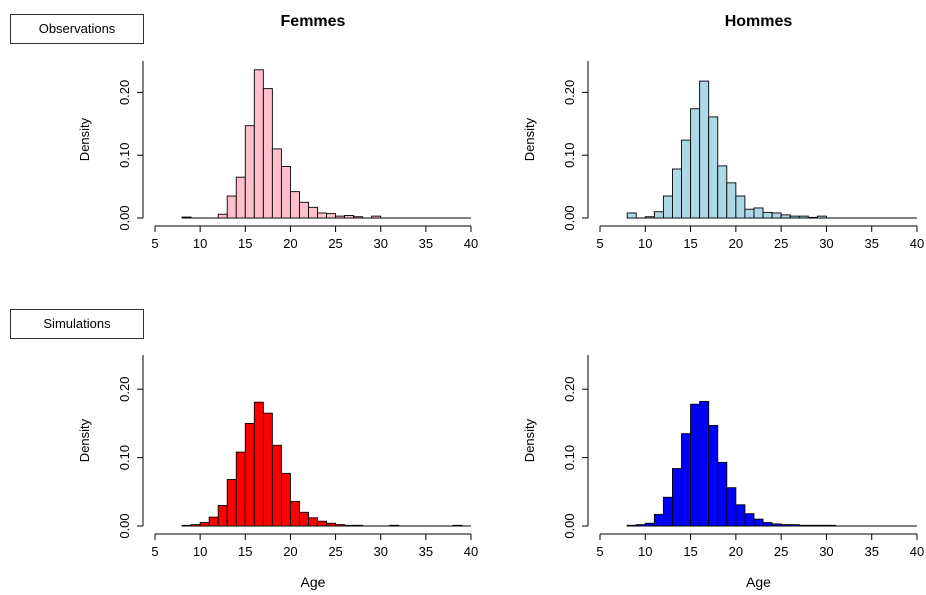 This screenshot has width=926, height=595. What do you see at coordinates (759, 21) in the screenshot?
I see `chart-title: Hommes` at bounding box center [759, 21].